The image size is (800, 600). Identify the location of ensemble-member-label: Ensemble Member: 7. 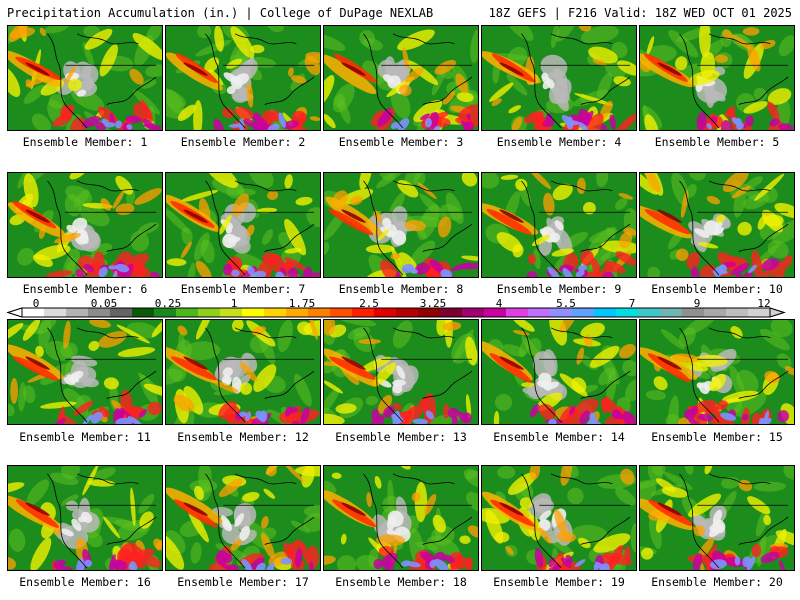
(243, 289).